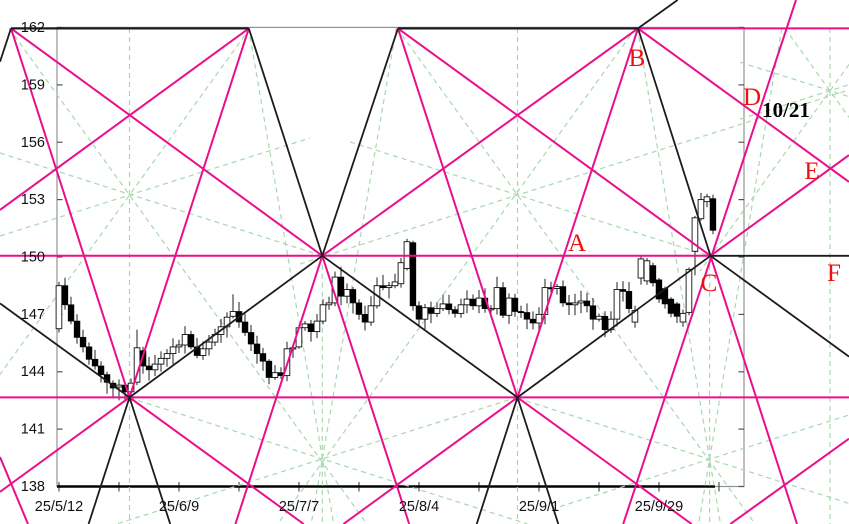 Image resolution: width=849 pixels, height=524 pixels. I want to click on svg-text: D, so click(752, 97).